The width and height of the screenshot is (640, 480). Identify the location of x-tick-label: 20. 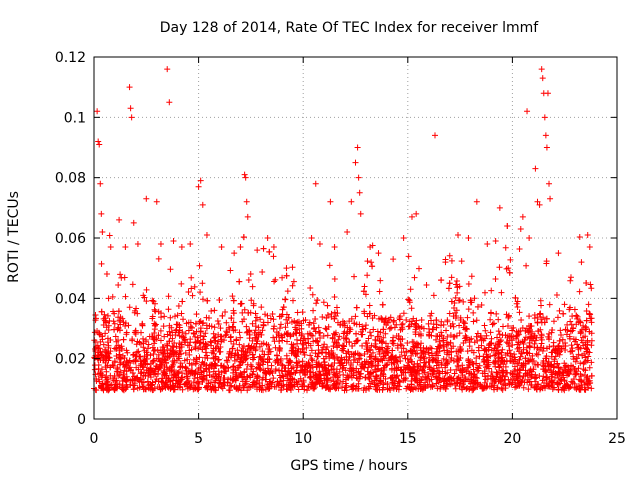
(512, 439).